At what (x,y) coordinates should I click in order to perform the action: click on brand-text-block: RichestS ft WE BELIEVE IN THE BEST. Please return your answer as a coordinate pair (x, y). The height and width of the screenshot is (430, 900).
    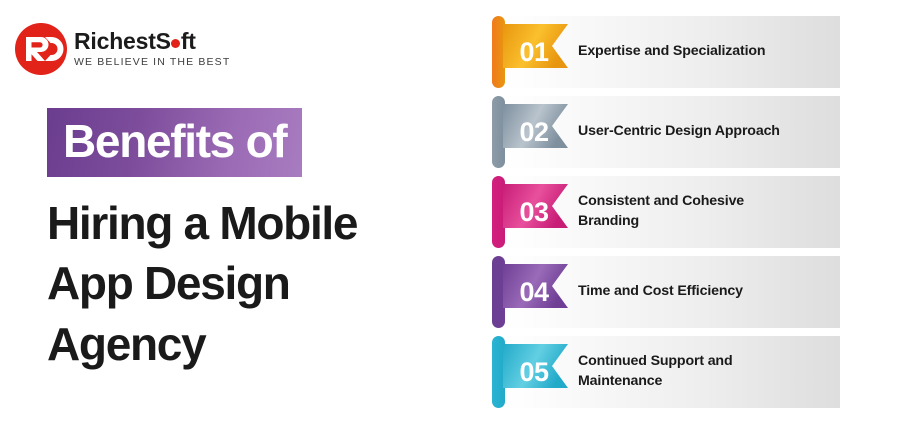
    Looking at the image, I should click on (152, 48).